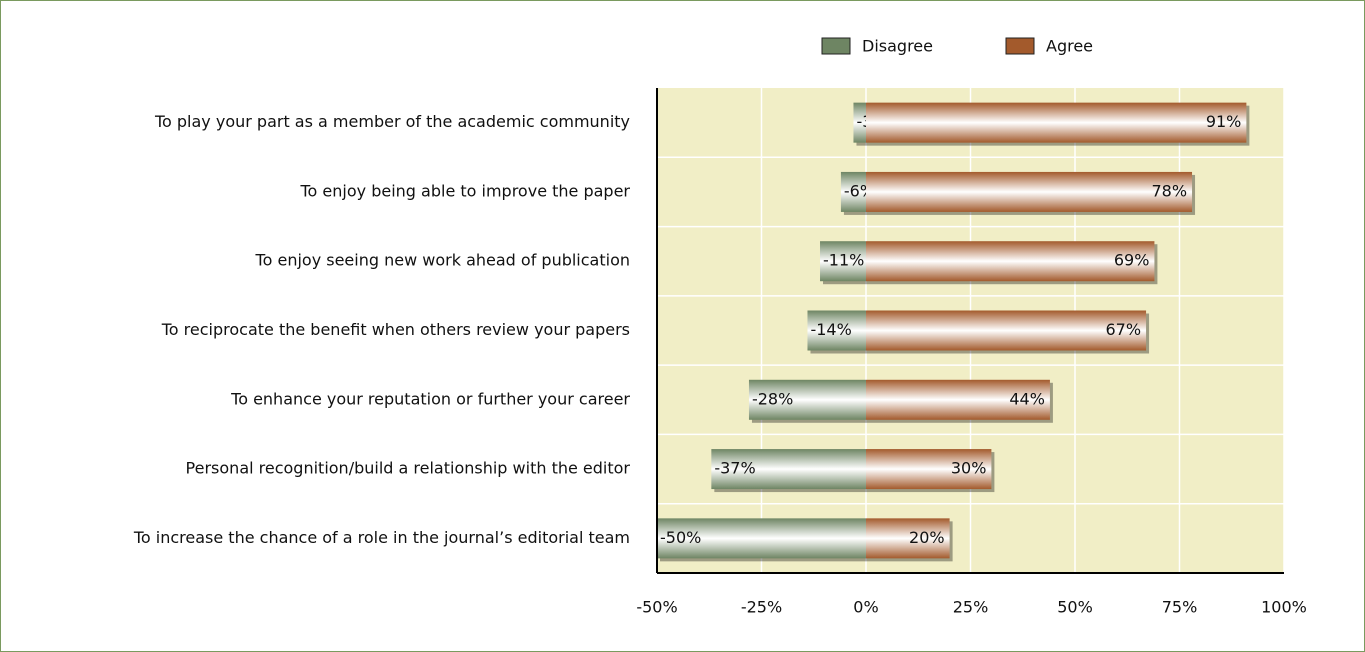 Image resolution: width=1365 pixels, height=652 pixels. What do you see at coordinates (830, 329) in the screenshot?
I see `value-label: -14%` at bounding box center [830, 329].